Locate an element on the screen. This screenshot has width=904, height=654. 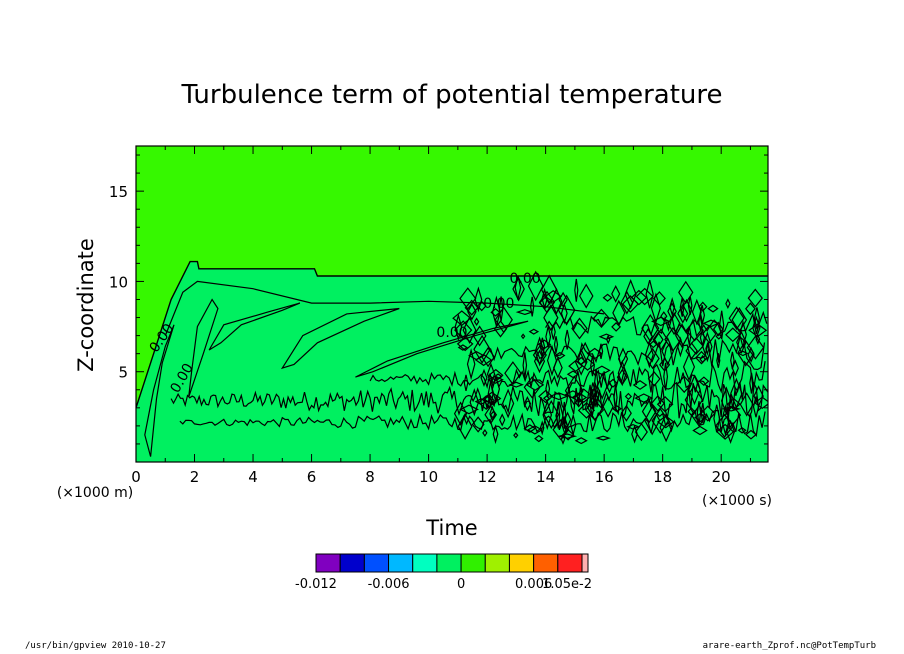
x-tick-label: 8 is located at coordinates (370, 477).